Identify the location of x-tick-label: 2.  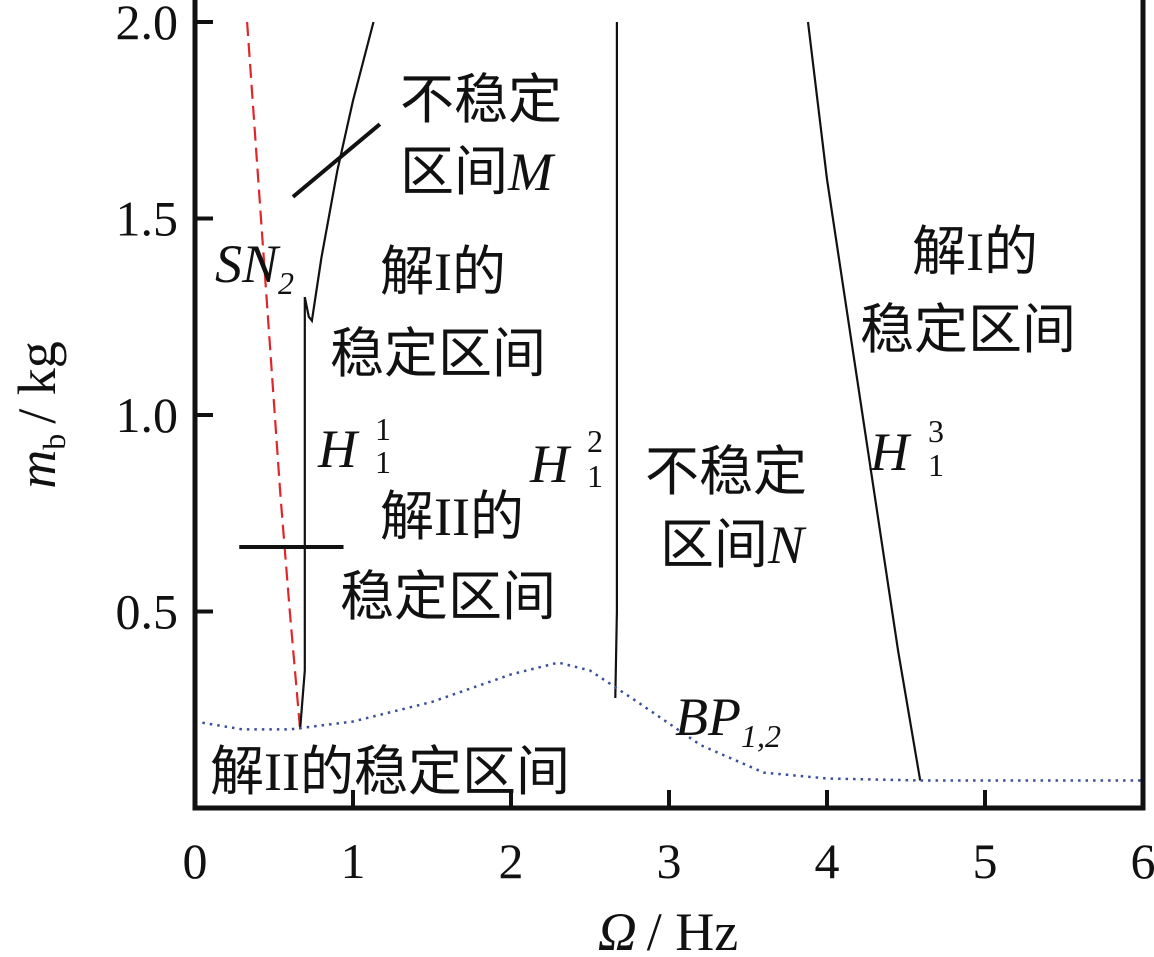
(511, 861).